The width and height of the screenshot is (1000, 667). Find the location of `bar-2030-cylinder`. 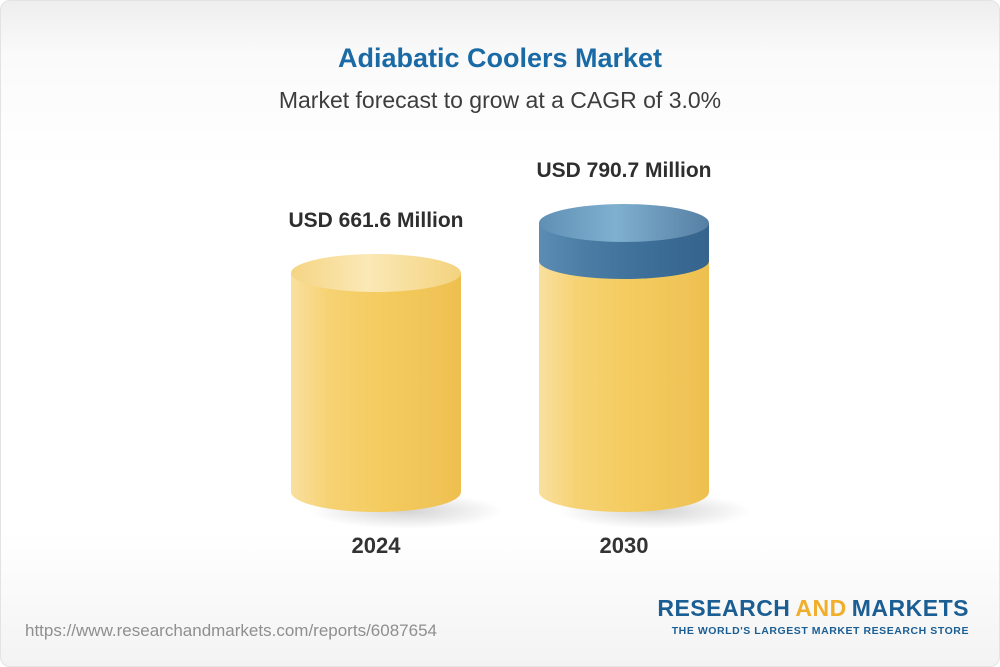

bar-2030-cylinder is located at coordinates (624, 358).